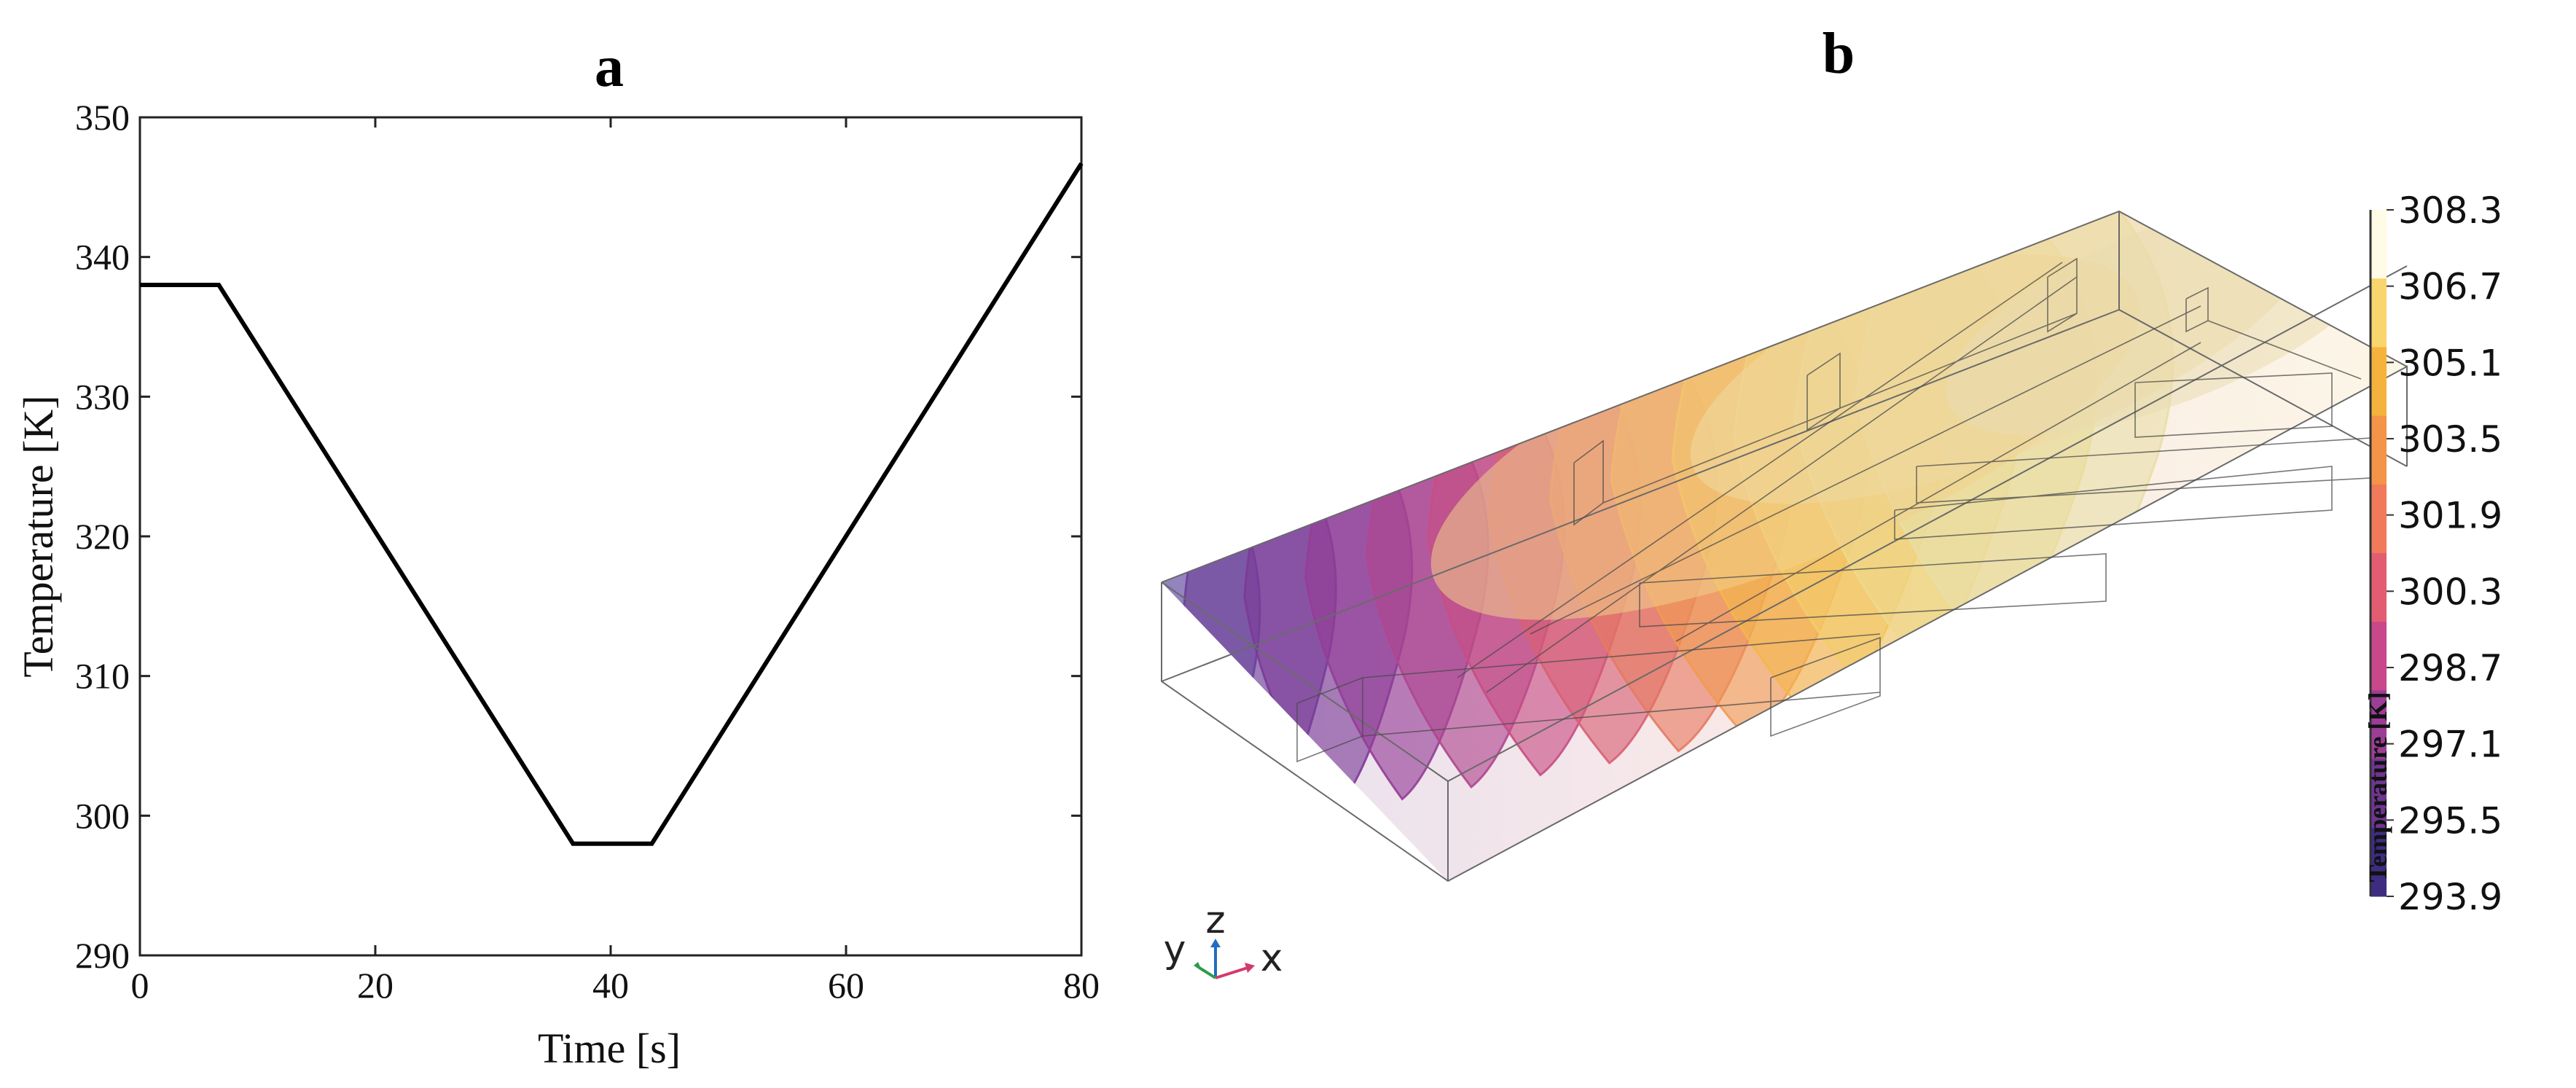 This screenshot has height=1088, width=2576. Describe the element at coordinates (846, 985) in the screenshot. I see `x-tick-label: 60` at that location.